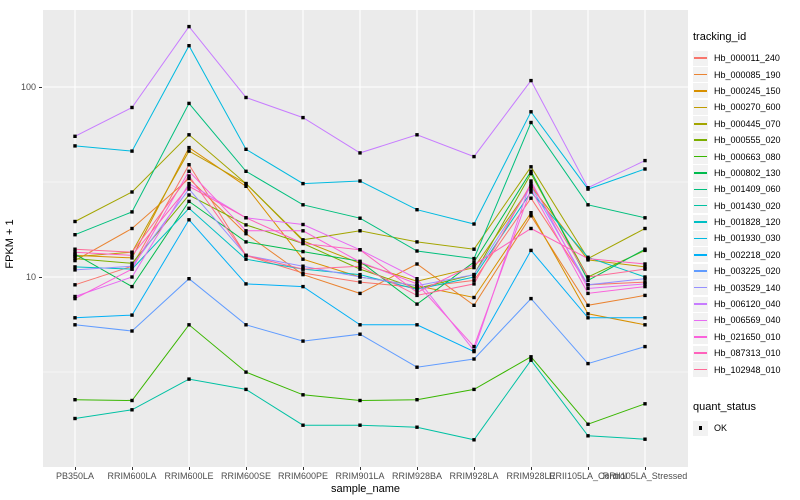  What do you see at coordinates (747, 74) in the screenshot?
I see `legend-item-label: Hb_000085_190` at bounding box center [747, 74].